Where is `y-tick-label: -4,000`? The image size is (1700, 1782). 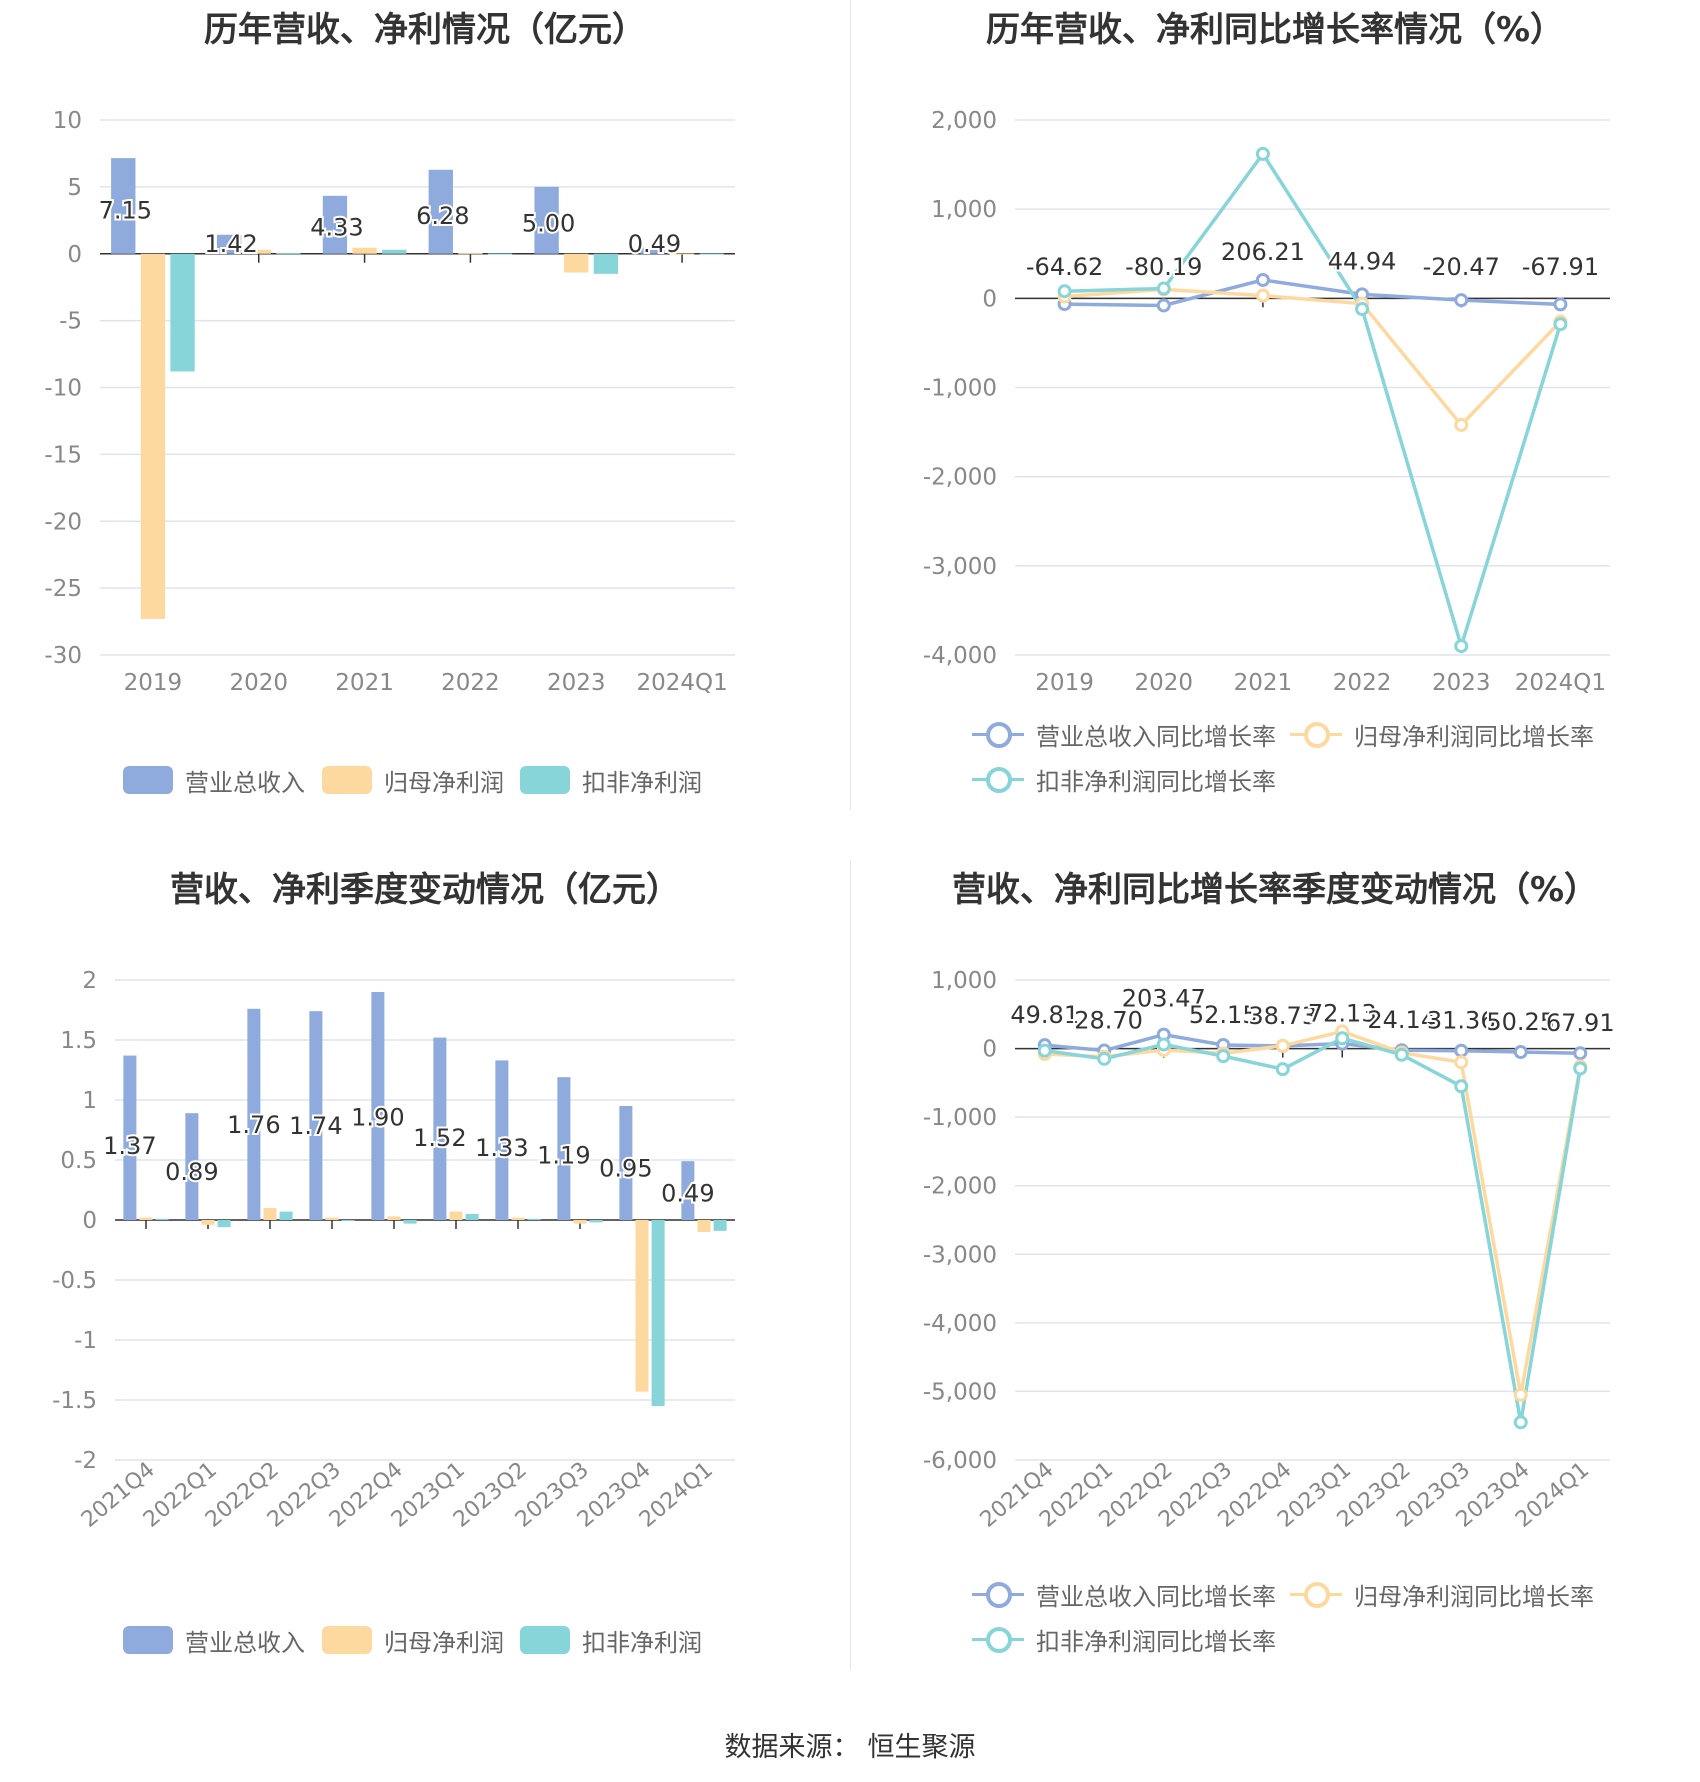
y-tick-label: -4,000 is located at coordinates (960, 1324).